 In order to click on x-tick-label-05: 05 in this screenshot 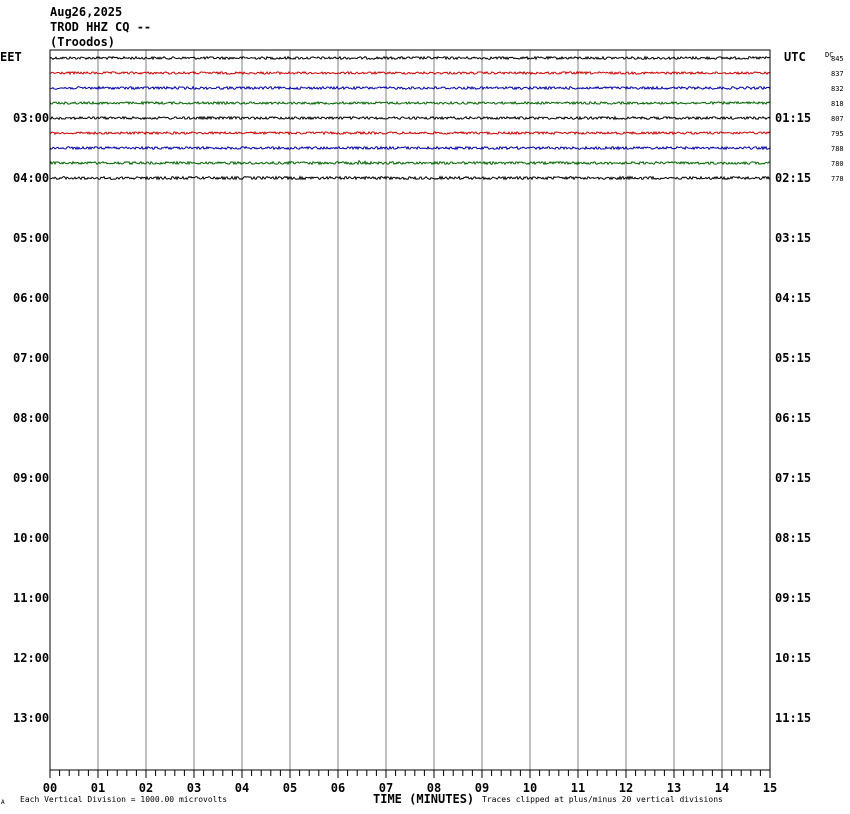, I will do `click(290, 788)`.